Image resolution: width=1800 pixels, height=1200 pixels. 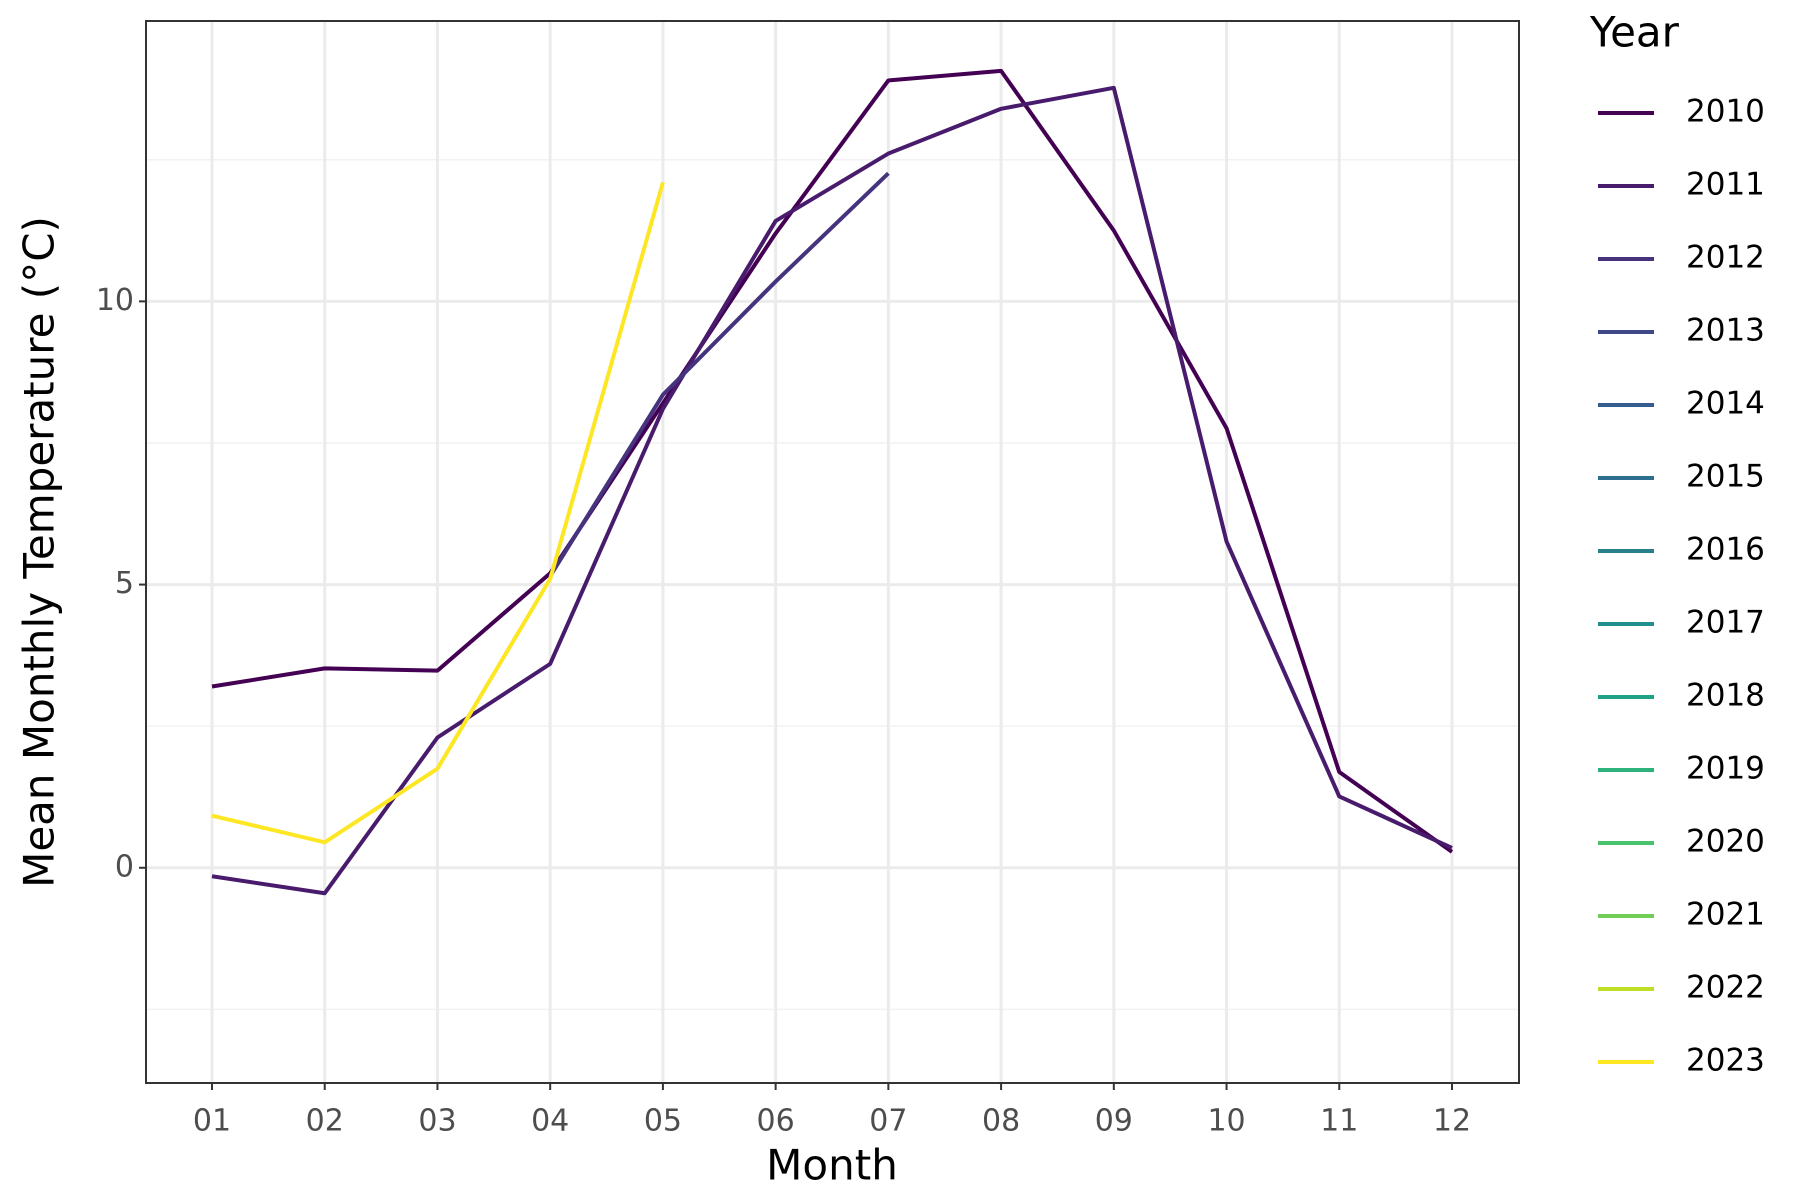 I want to click on legend-label: 2013, so click(x=1725, y=331).